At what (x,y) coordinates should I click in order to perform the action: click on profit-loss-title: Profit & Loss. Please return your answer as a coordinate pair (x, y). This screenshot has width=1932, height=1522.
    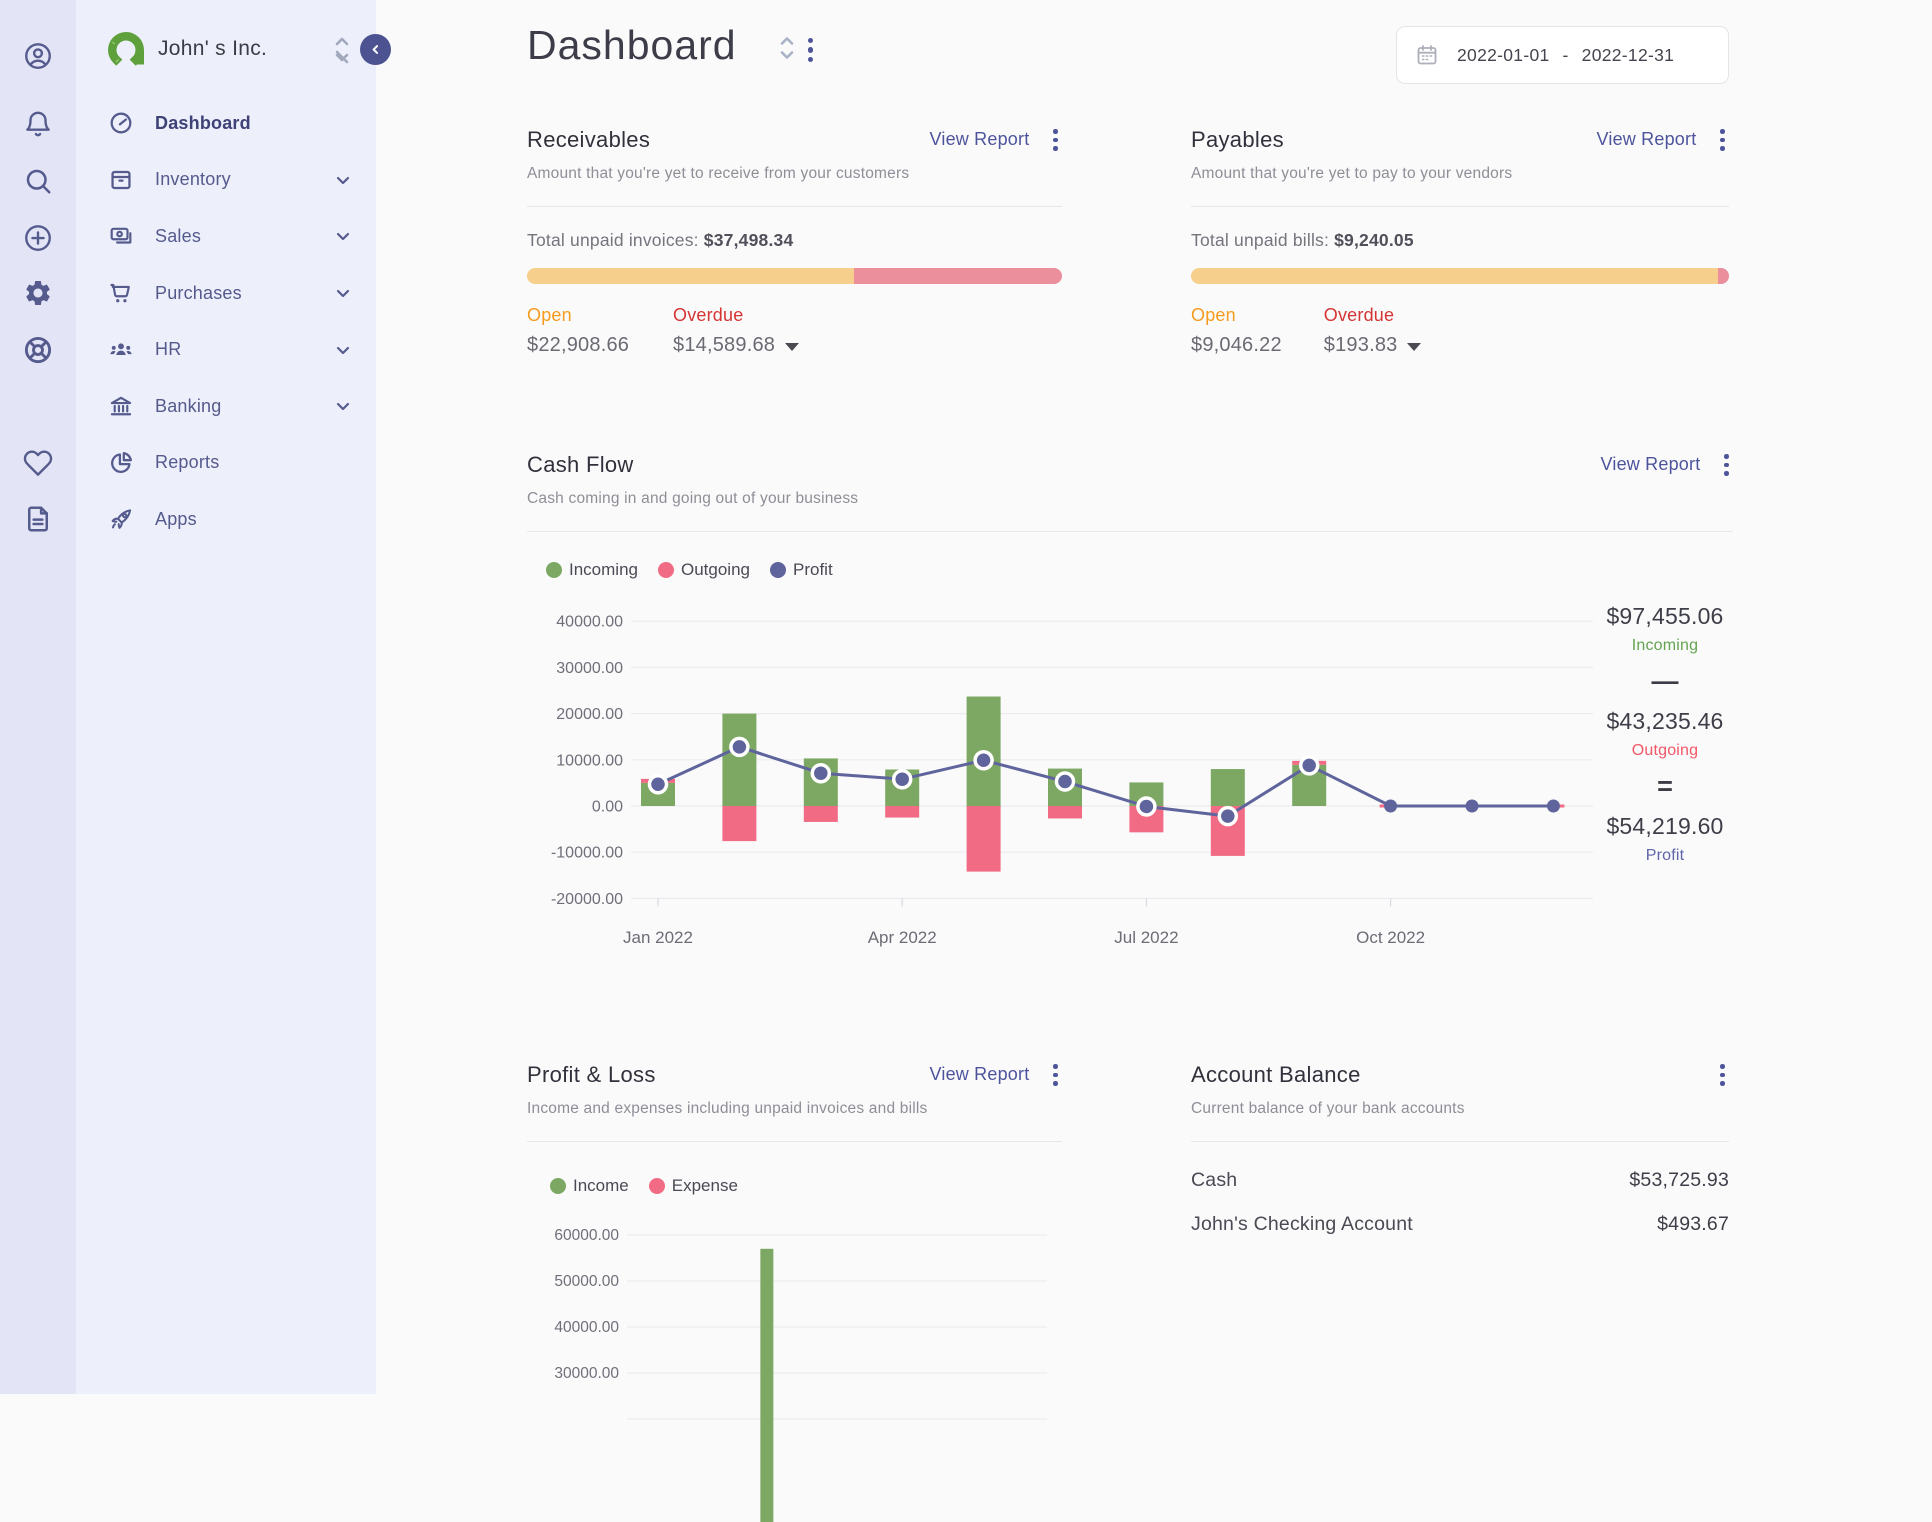
    Looking at the image, I should click on (591, 1074).